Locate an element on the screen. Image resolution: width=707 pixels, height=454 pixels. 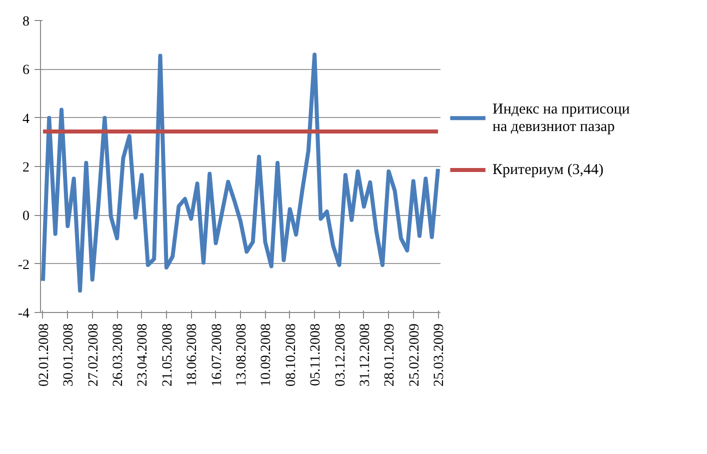
x-tick-label: 25.02.2009 is located at coordinates (414, 355).